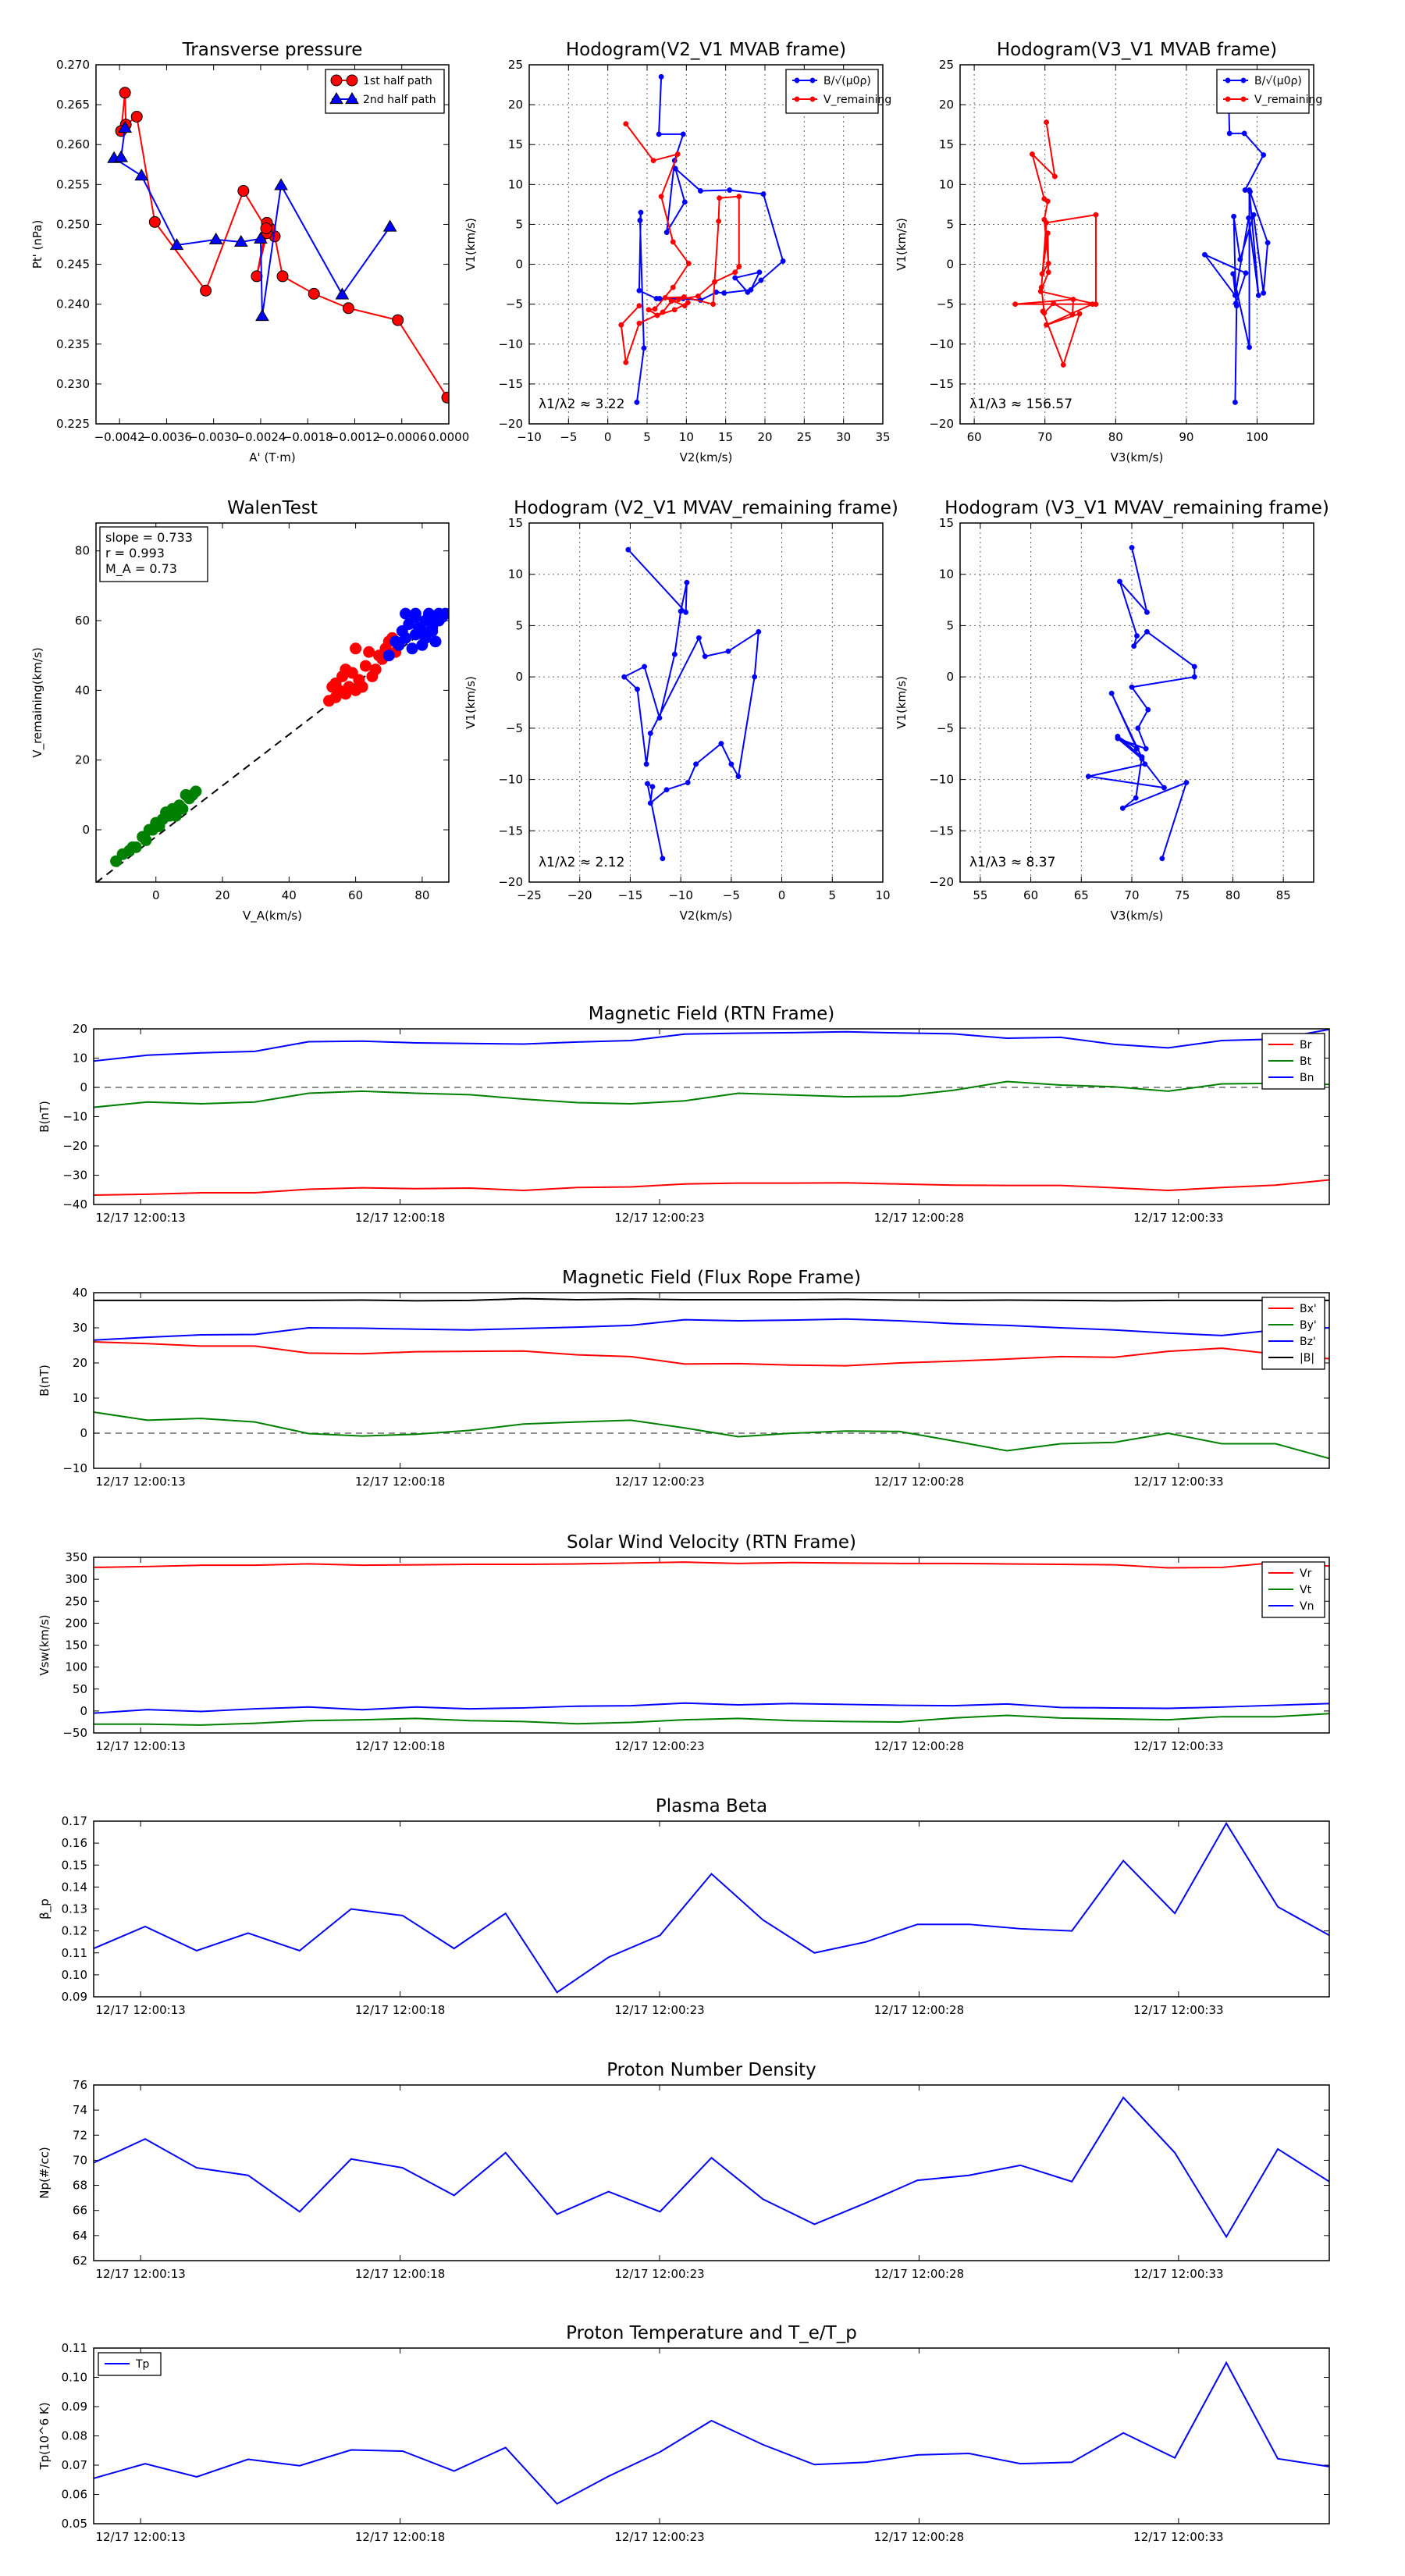 The width and height of the screenshot is (1405, 2576). I want to click on chart-title: Hodogram(V2_V1 MVAB frame), so click(706, 50).